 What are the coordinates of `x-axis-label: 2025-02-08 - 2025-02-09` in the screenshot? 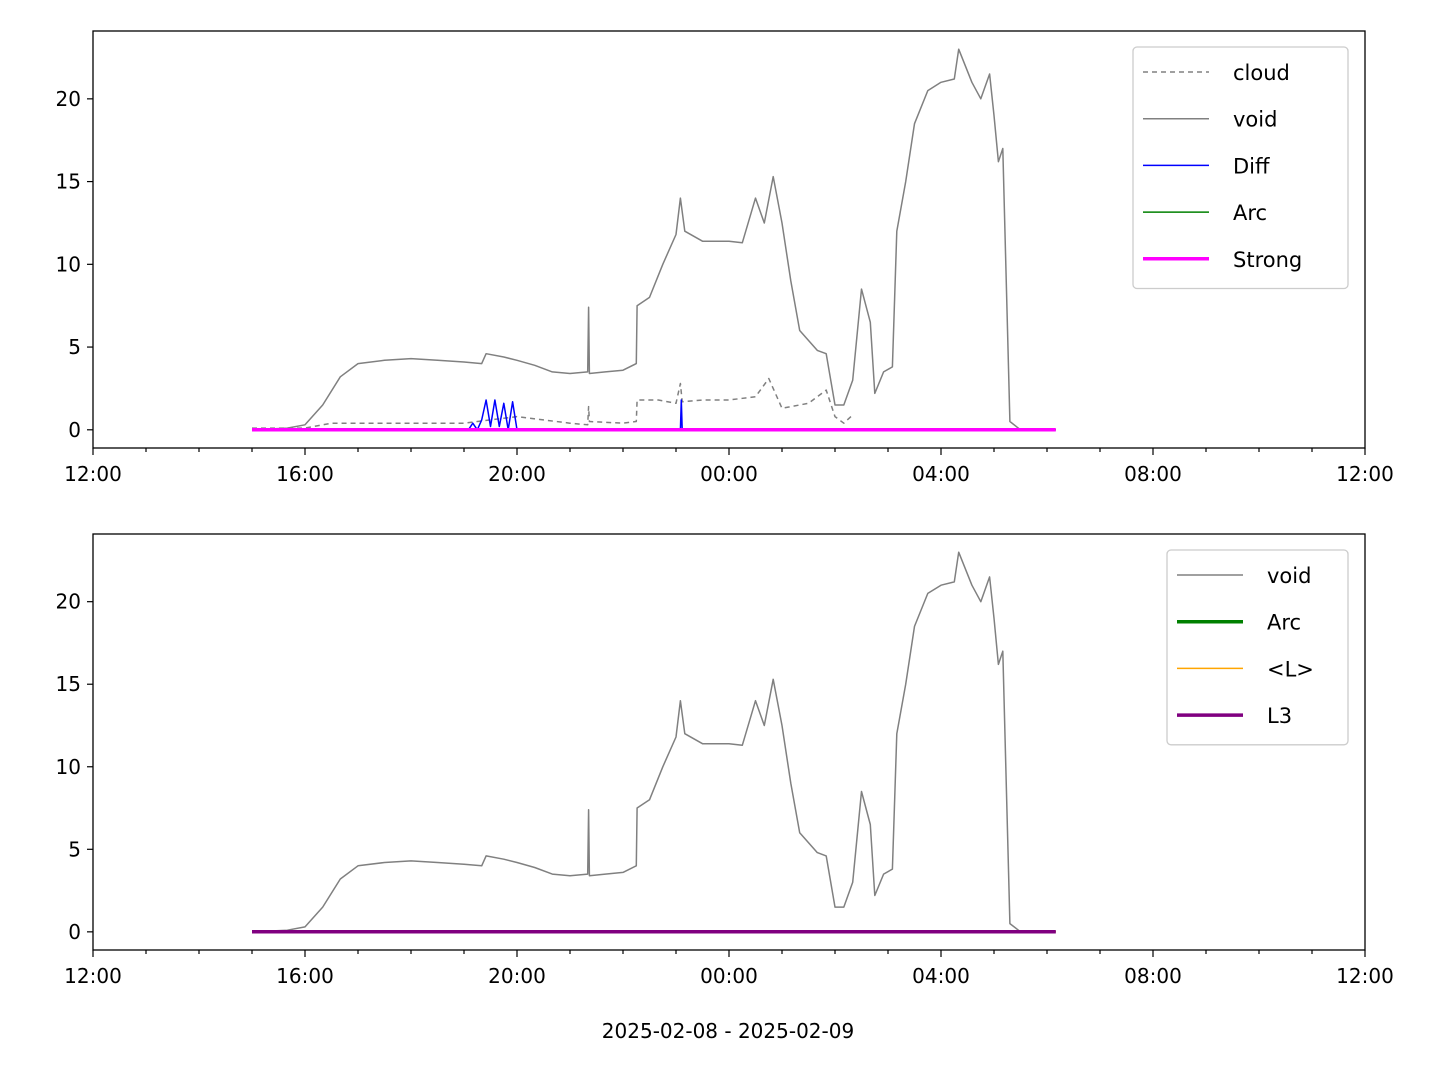 It's located at (728, 1031).